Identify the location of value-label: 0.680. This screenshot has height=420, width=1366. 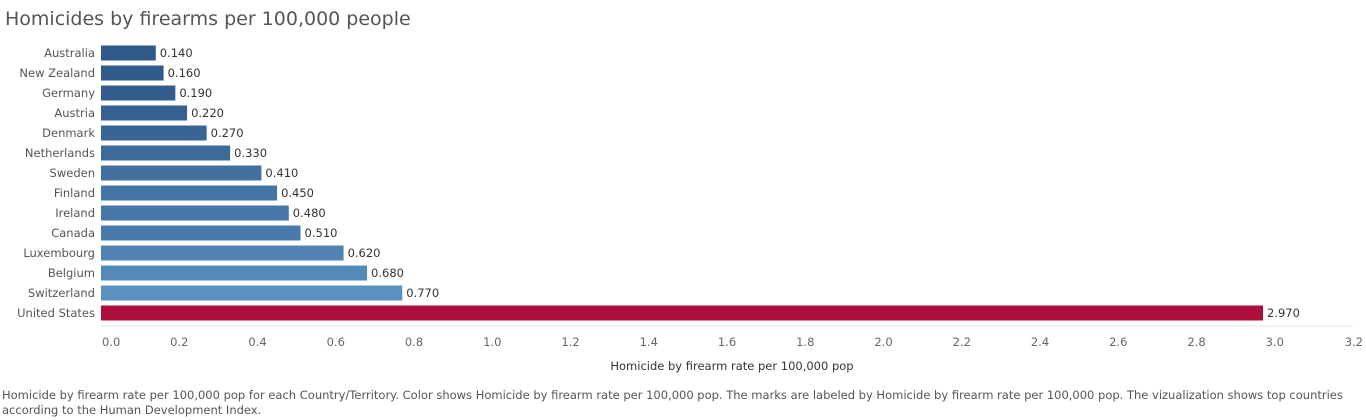
(387, 273).